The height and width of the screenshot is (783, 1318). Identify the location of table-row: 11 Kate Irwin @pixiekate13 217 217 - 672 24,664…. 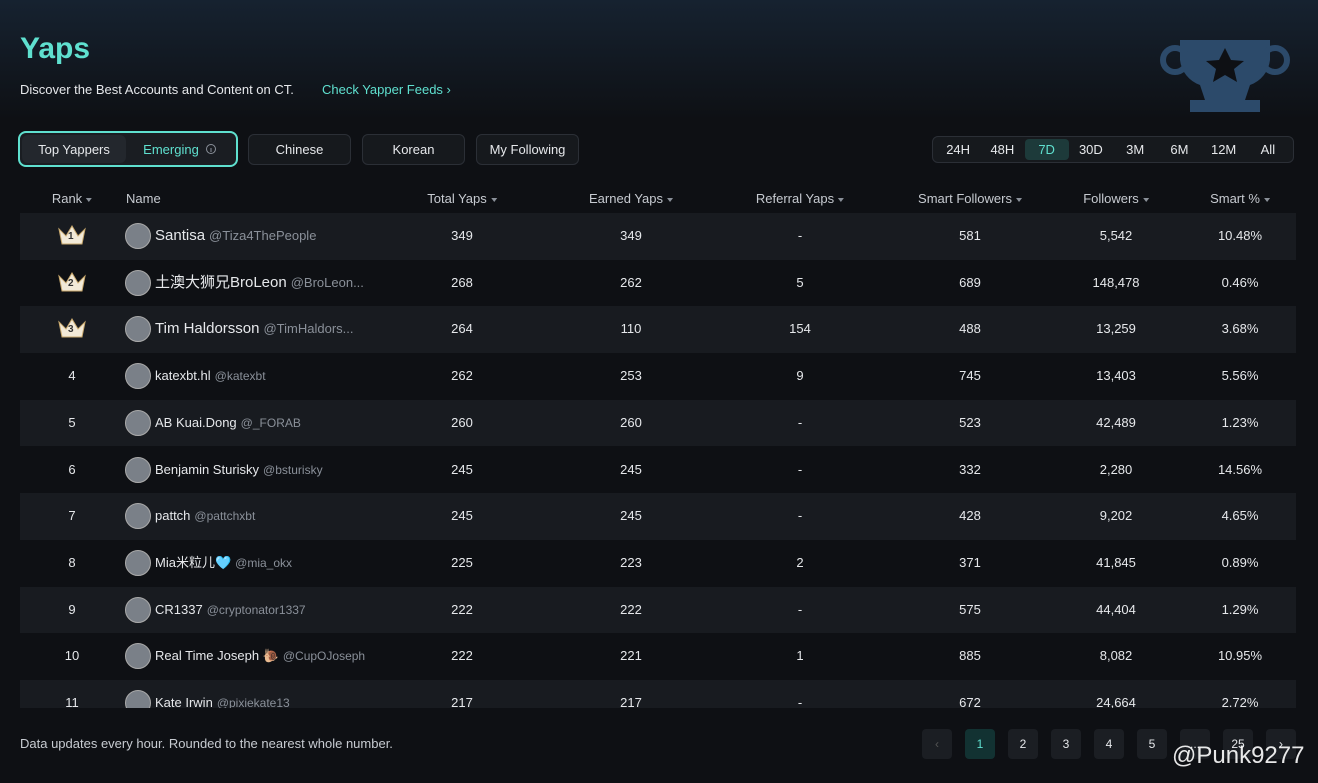
(658, 694).